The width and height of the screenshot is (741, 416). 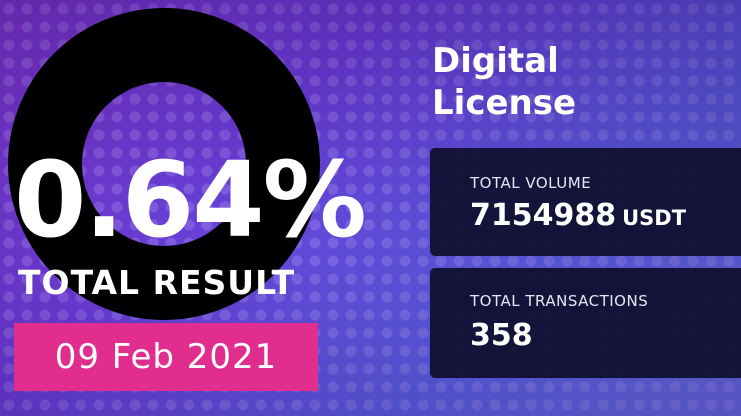 I want to click on total-volume-unit: USDT, so click(x=654, y=218).